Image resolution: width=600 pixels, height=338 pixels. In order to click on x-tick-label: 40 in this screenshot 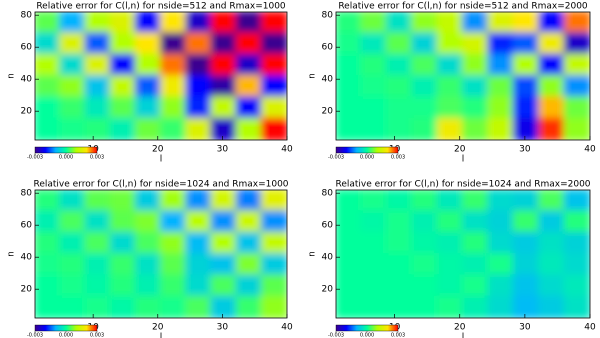, I will do `click(287, 150)`.